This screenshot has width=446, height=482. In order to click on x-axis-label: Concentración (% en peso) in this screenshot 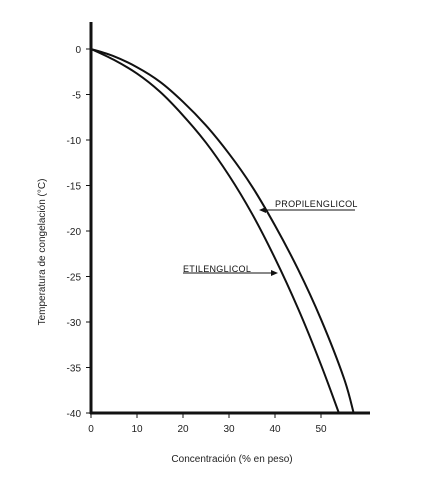, I will do `click(231, 459)`.